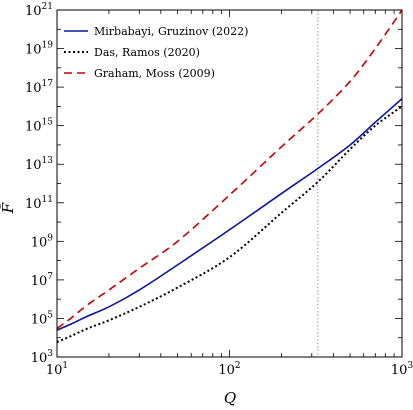 Image resolution: width=413 pixels, height=410 pixels. Describe the element at coordinates (57, 369) in the screenshot. I see `x-tick-label: 10¹` at that location.